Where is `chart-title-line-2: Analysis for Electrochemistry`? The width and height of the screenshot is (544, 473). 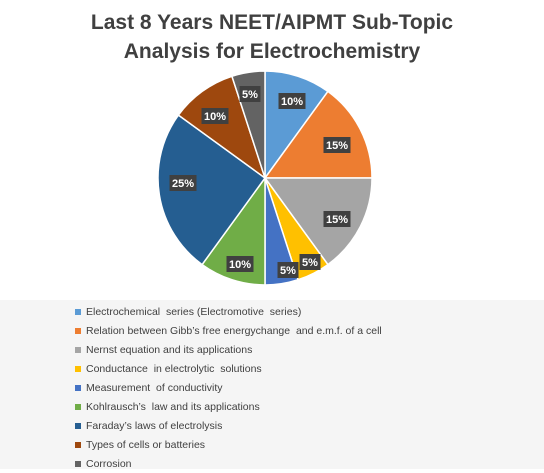
chart-title-line-2: Analysis for Electrochemistry is located at coordinates (272, 51).